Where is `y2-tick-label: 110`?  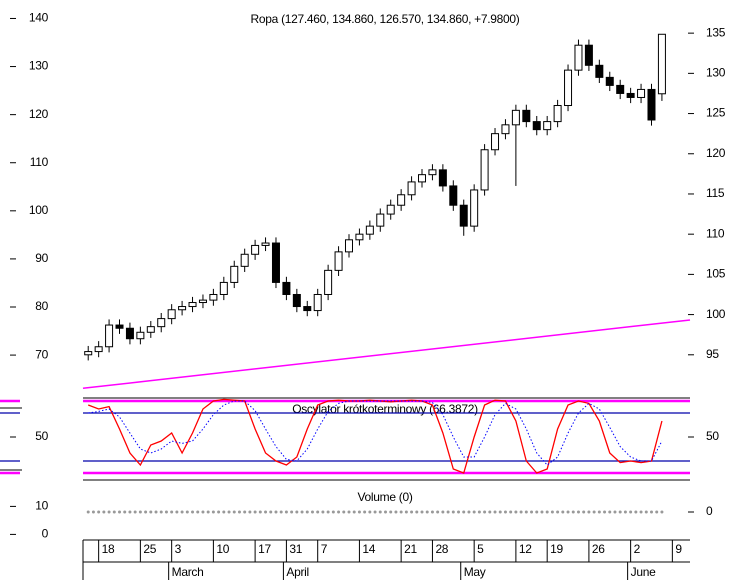 y2-tick-label: 110 is located at coordinates (715, 233).